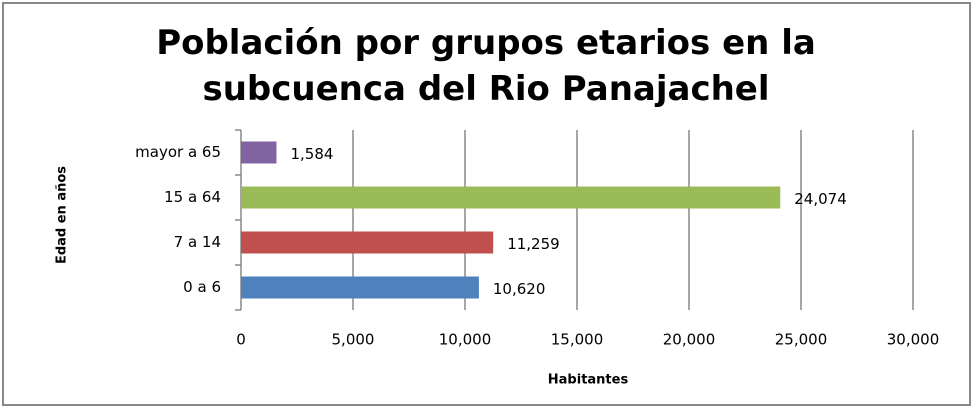 The width and height of the screenshot is (973, 408). I want to click on x-tick-label: 5,000, so click(353, 340).